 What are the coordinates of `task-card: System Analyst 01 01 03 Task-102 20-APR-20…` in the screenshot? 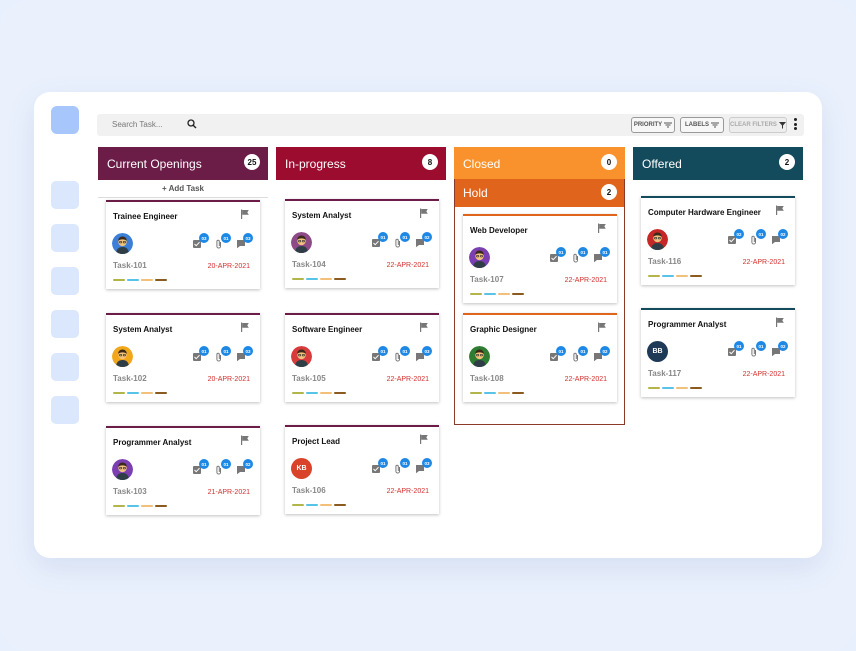 It's located at (183, 357).